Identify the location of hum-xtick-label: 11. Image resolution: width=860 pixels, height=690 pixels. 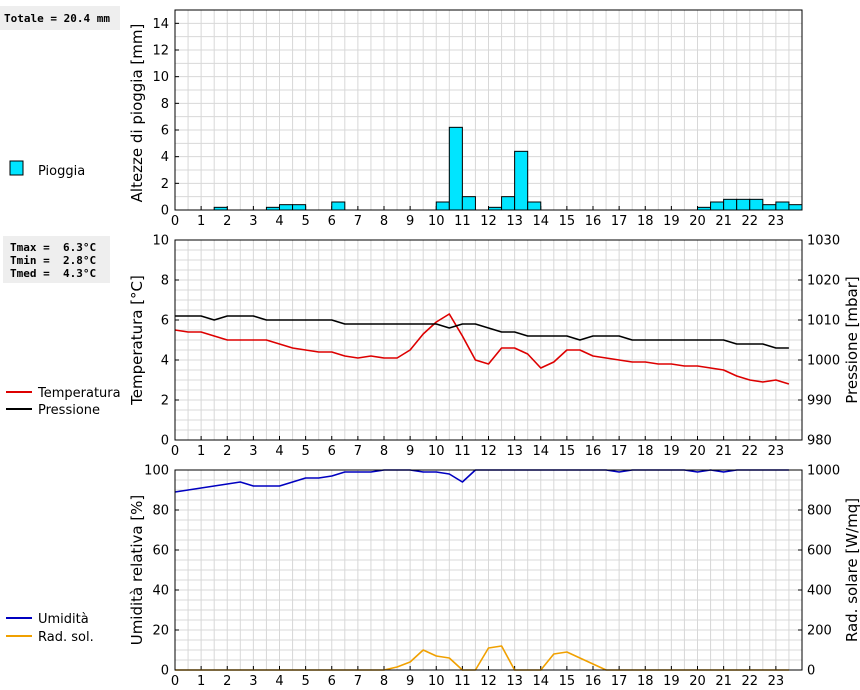
(462, 681).